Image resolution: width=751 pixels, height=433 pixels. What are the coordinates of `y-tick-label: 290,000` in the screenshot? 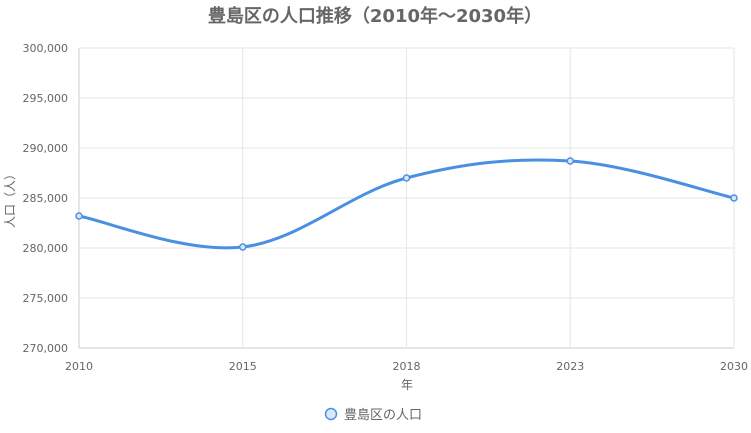 It's located at (46, 148).